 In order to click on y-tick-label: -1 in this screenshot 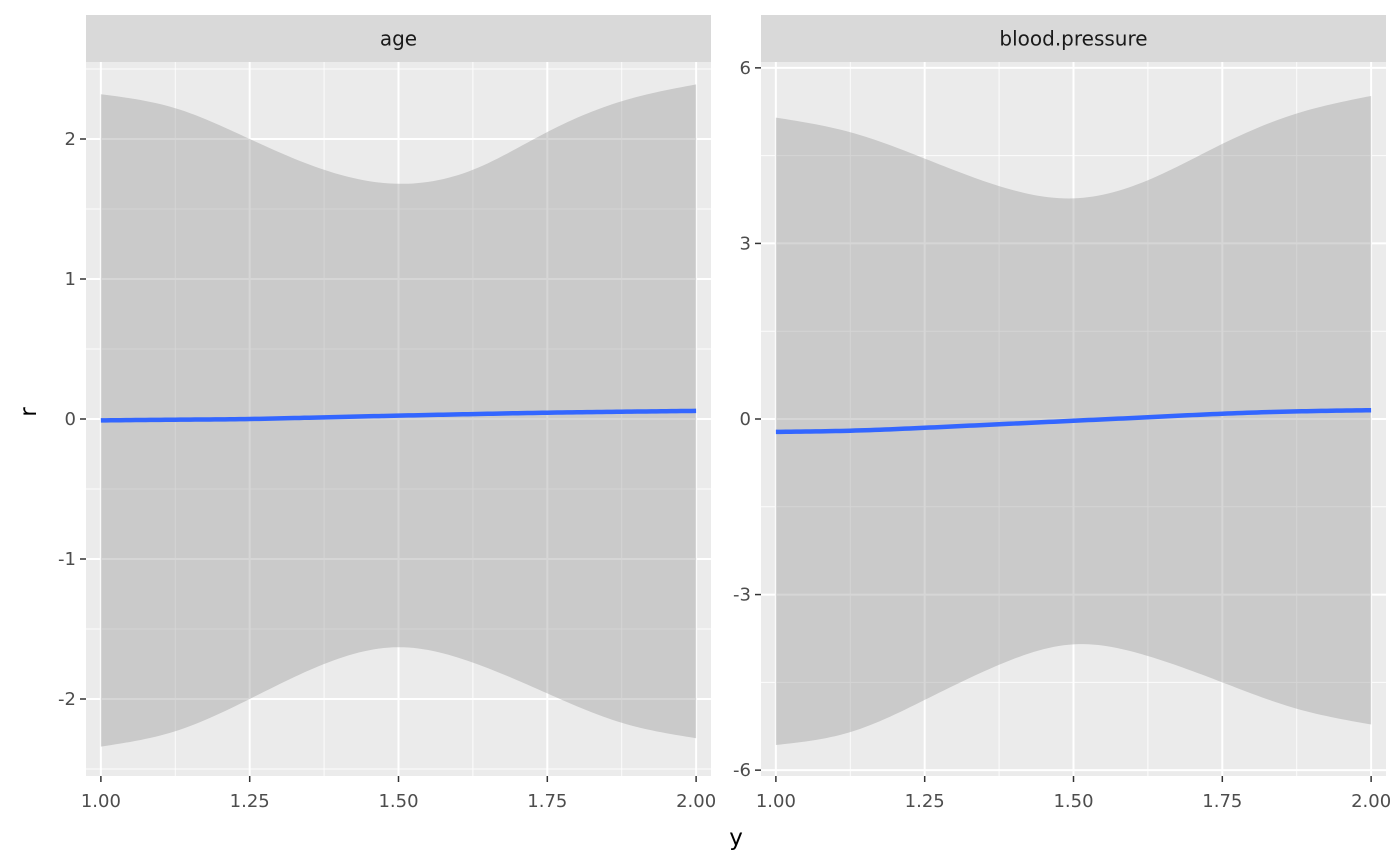, I will do `click(67, 559)`.